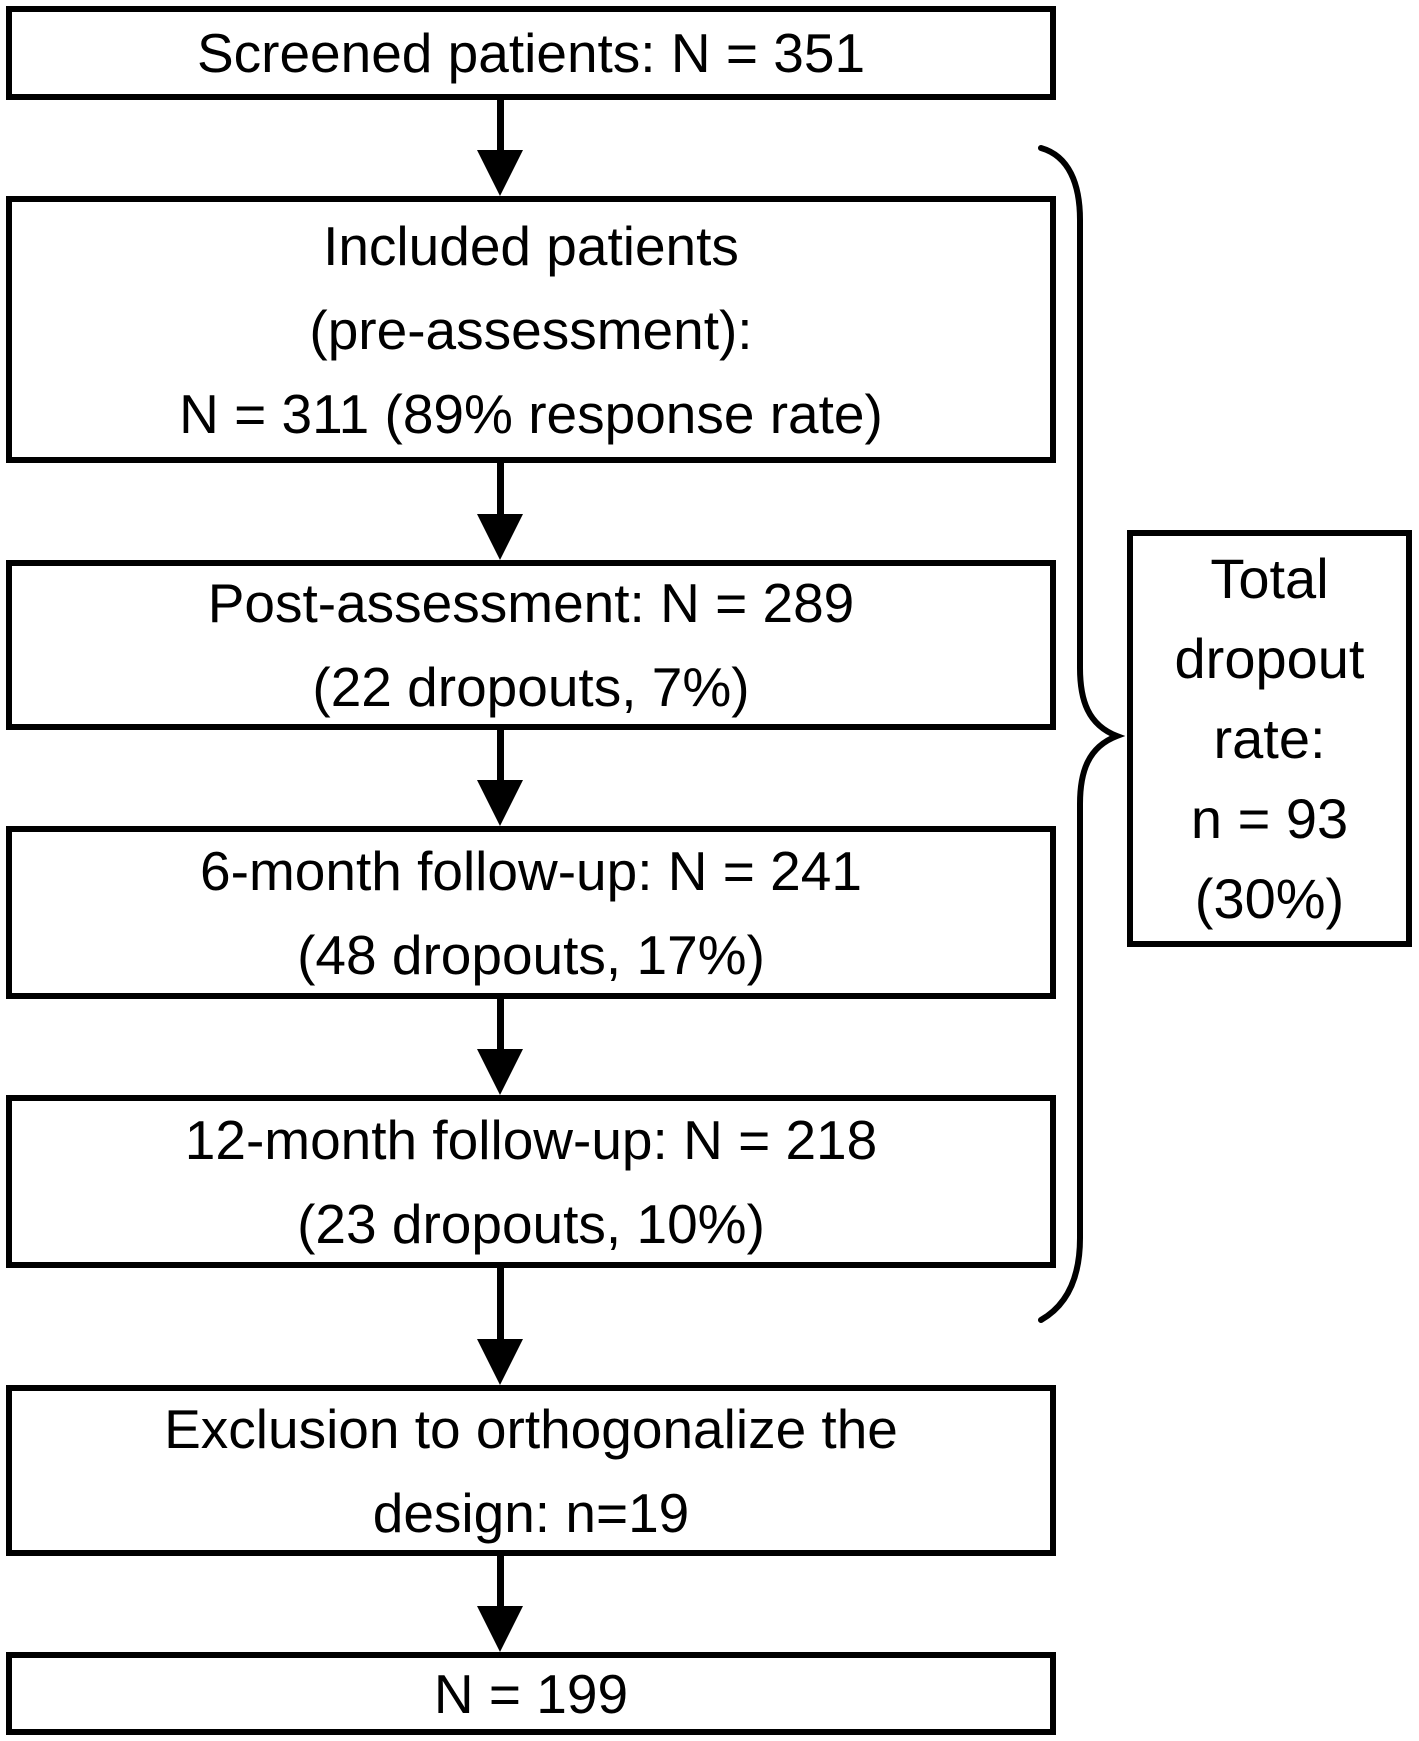 The width and height of the screenshot is (1419, 1741). What do you see at coordinates (531, 1223) in the screenshot?
I see `flow-box-text: (23 dropouts, 10%)` at bounding box center [531, 1223].